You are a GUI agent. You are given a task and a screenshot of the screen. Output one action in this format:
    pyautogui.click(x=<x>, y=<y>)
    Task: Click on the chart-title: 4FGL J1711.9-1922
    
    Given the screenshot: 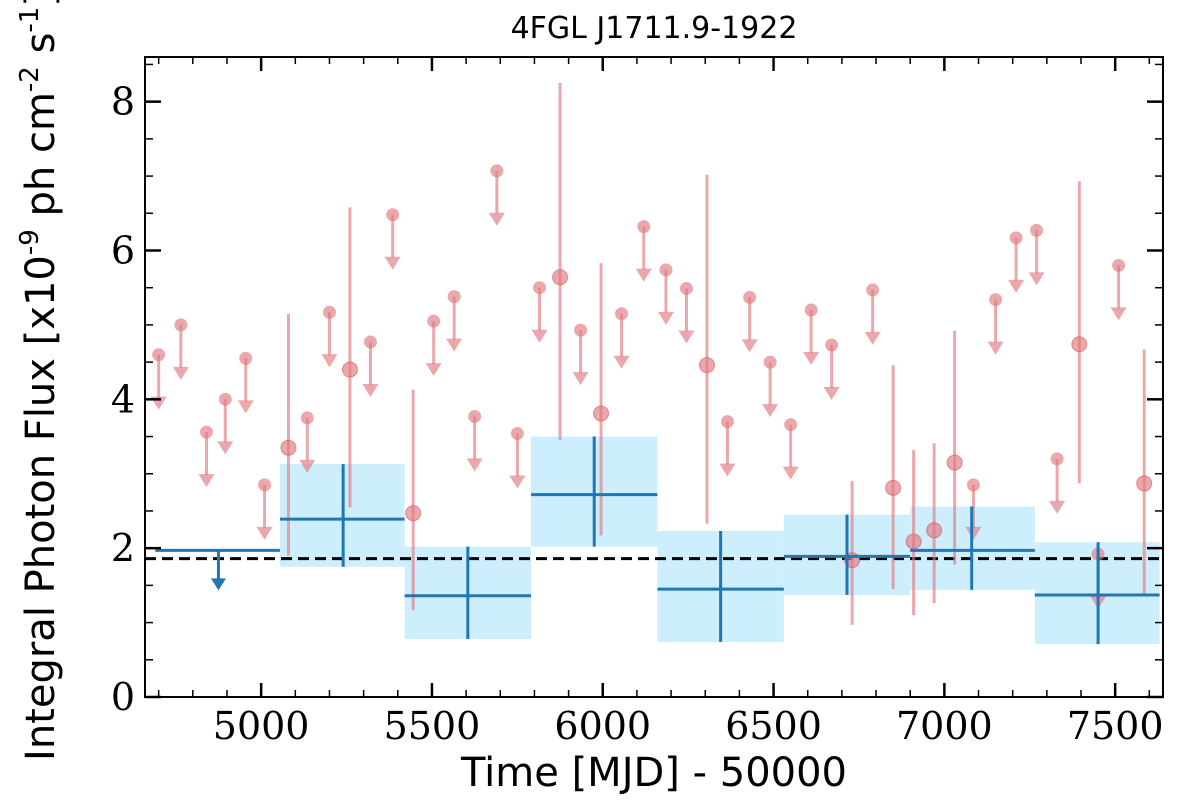 What is the action you would take?
    pyautogui.click(x=654, y=28)
    